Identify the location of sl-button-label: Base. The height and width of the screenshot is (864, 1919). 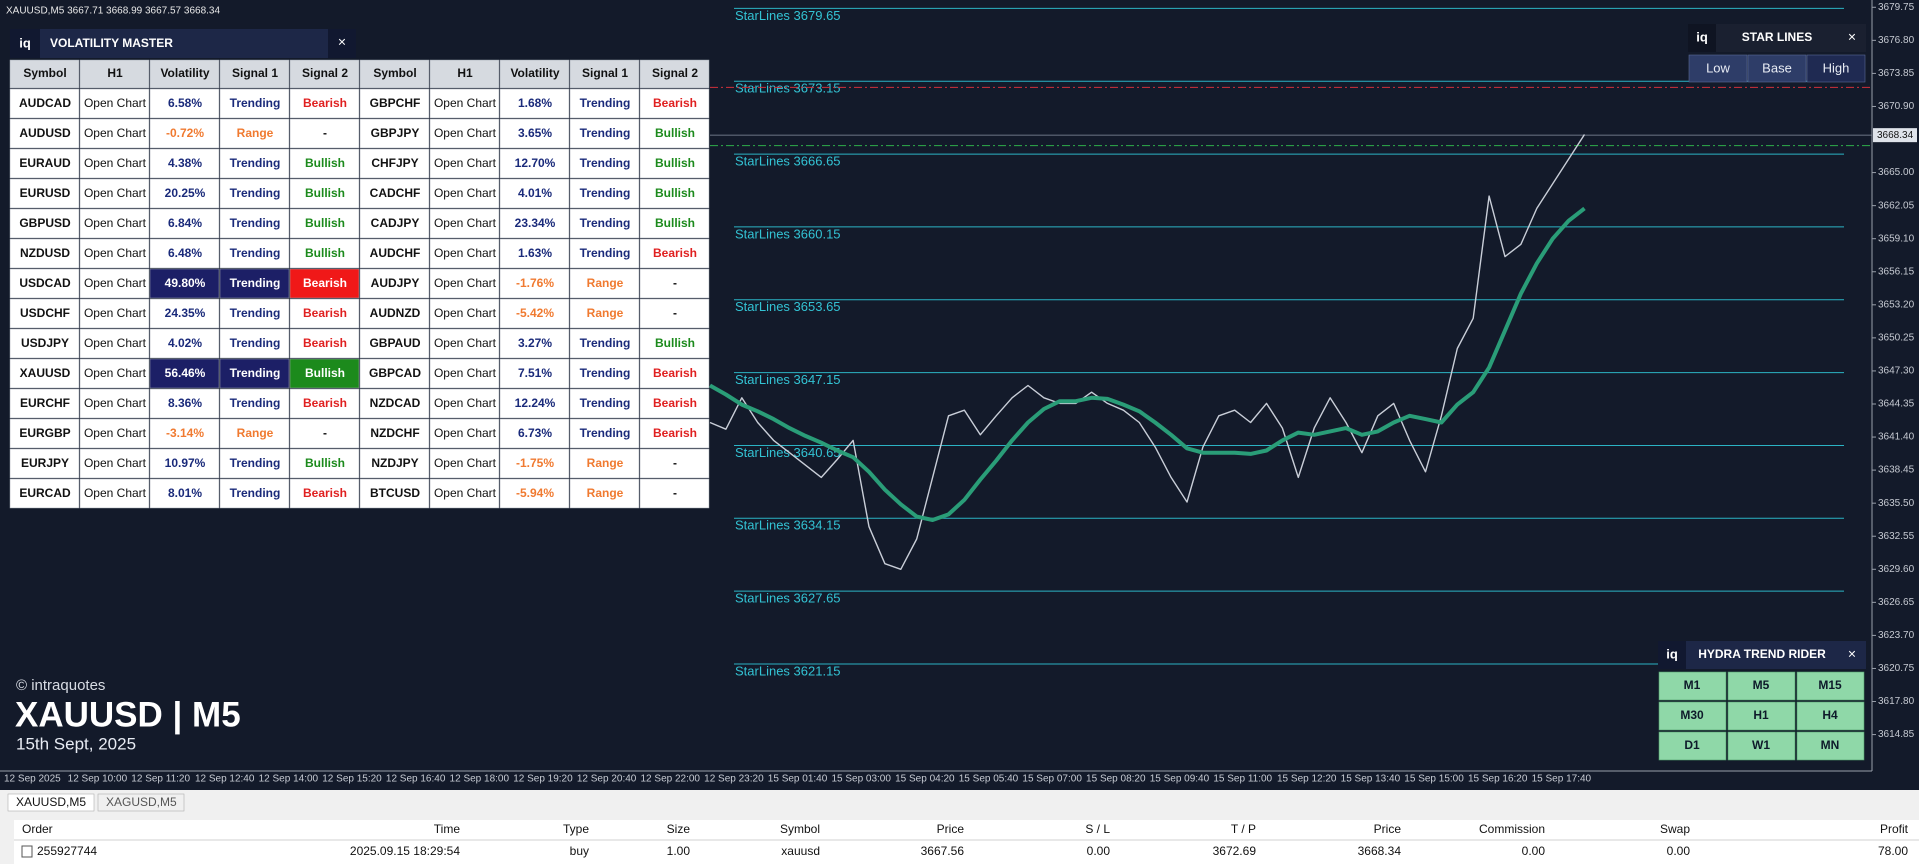
(1777, 67).